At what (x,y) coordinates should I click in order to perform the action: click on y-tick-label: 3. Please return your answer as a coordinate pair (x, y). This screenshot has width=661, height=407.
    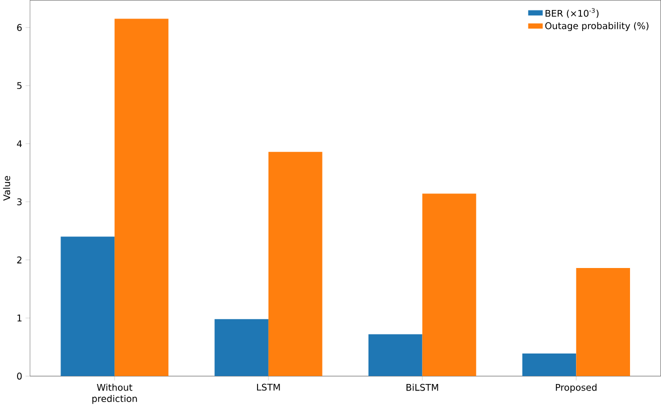
    Looking at the image, I should click on (19, 202).